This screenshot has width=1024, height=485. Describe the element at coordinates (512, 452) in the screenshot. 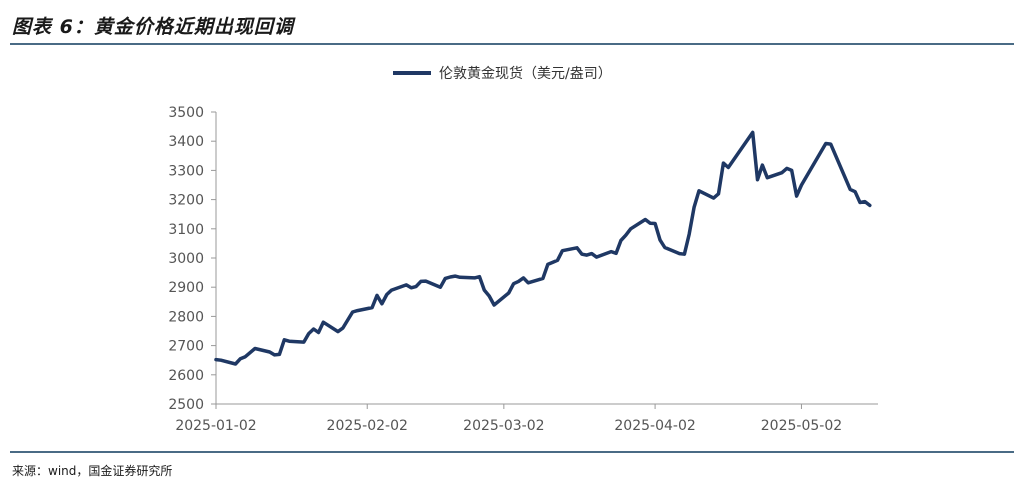

I see `bottom-divider` at that location.